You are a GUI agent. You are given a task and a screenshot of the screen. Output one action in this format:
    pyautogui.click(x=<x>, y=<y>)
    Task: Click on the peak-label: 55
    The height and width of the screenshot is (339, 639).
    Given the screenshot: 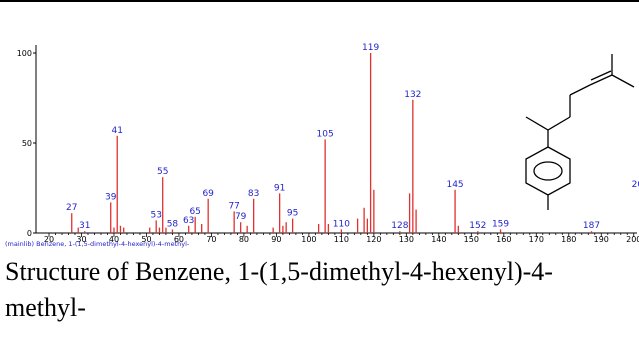 What is the action you would take?
    pyautogui.click(x=162, y=172)
    